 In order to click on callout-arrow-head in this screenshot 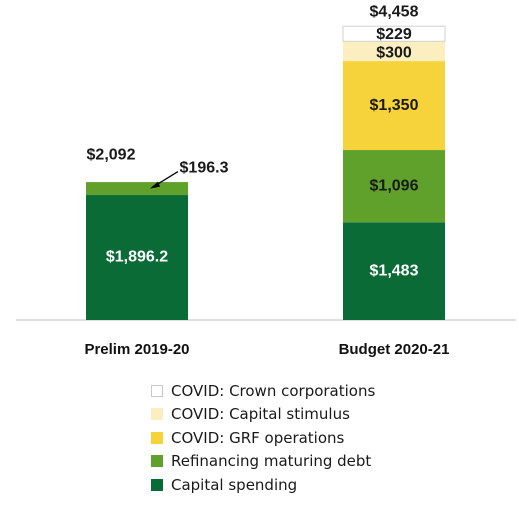, I will do `click(155, 185)`.